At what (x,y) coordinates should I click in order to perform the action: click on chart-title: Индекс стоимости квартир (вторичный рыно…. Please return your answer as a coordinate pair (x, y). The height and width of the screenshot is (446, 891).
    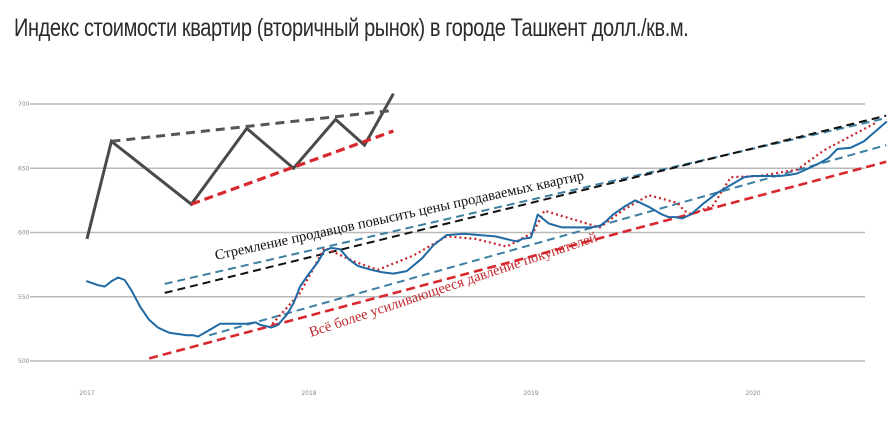
    Looking at the image, I should click on (351, 28).